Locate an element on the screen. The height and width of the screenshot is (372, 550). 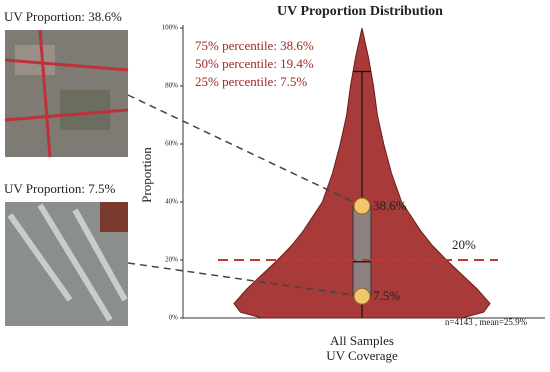
chart-title: UV Proportion Distribution is located at coordinates (360, 11).